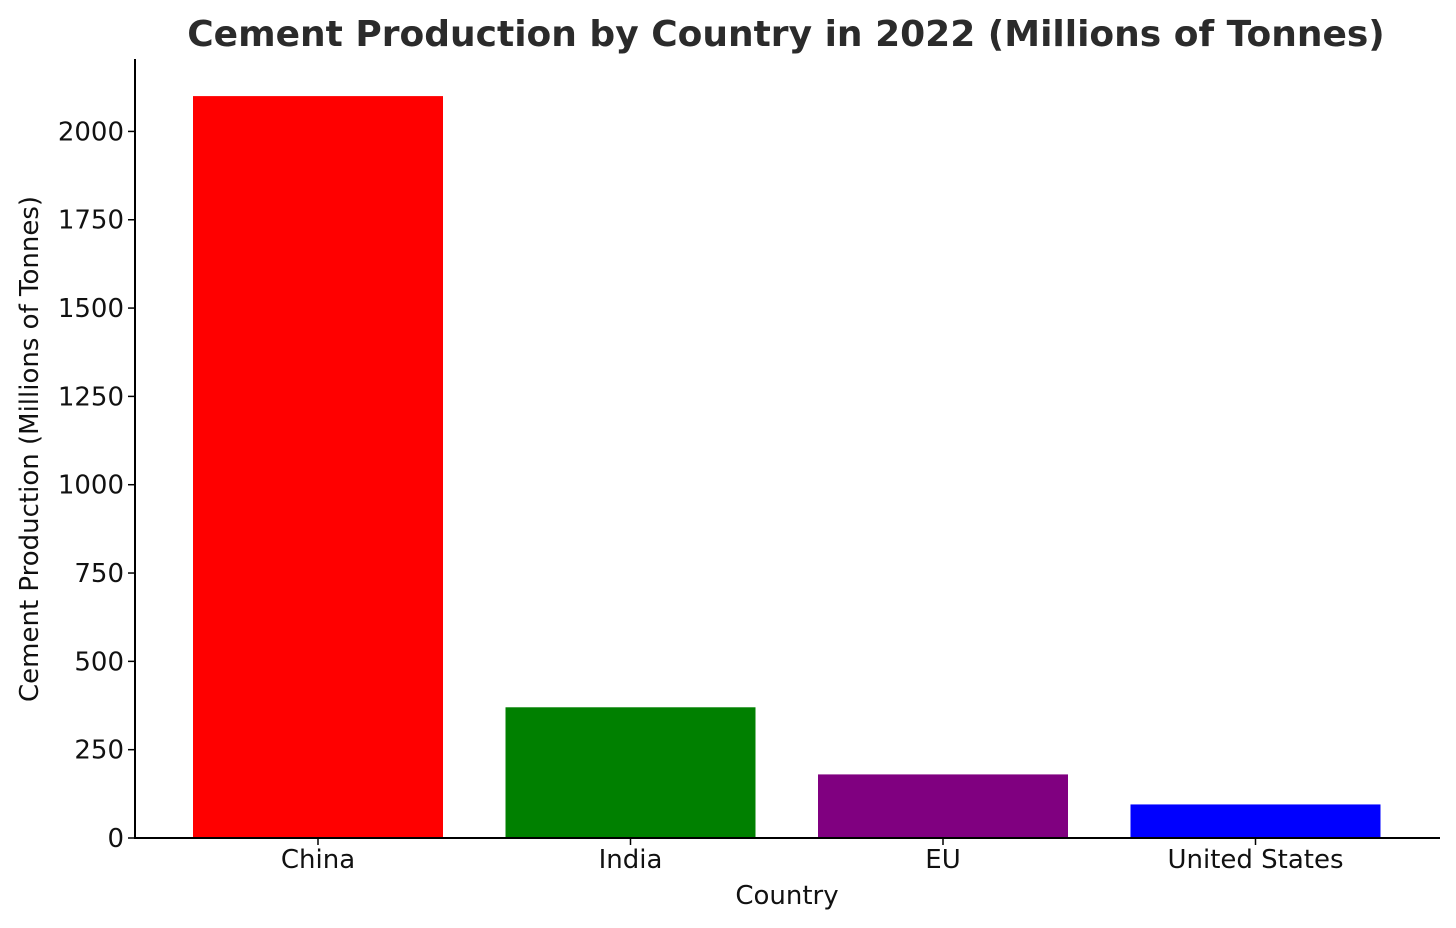 This screenshot has width=1456, height=928. What do you see at coordinates (318, 860) in the screenshot?
I see `x-tick-label: China` at bounding box center [318, 860].